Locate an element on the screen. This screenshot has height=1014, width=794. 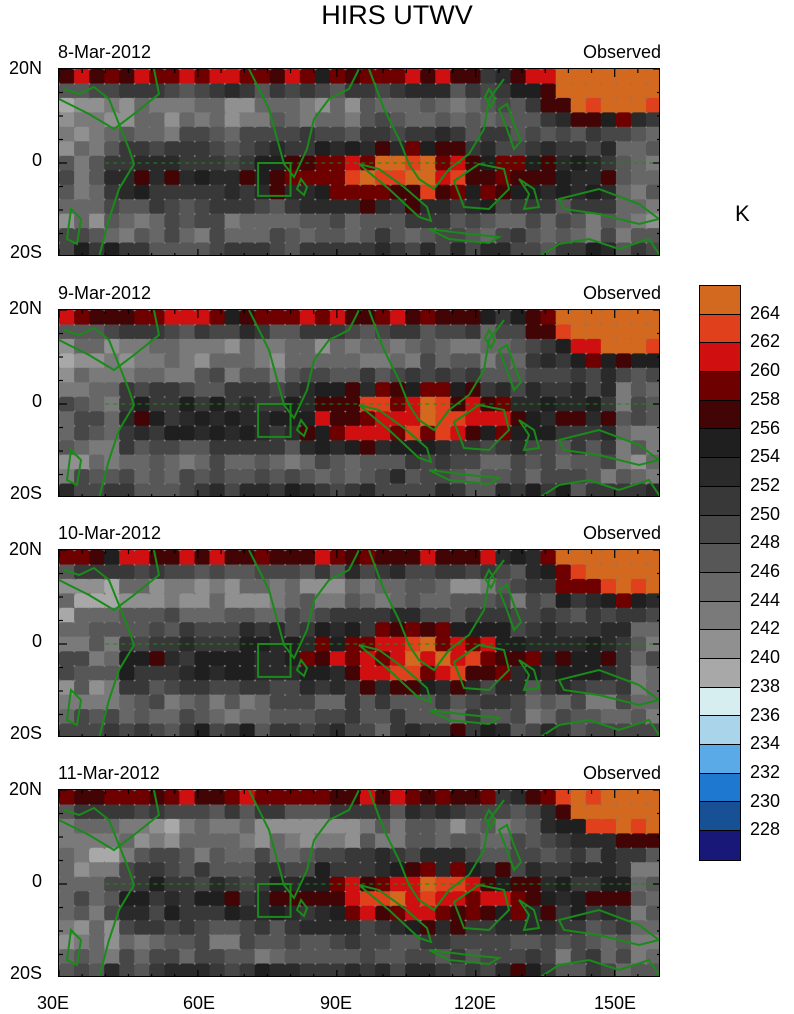
y-tick-label: 20S is located at coordinates (25, 252).